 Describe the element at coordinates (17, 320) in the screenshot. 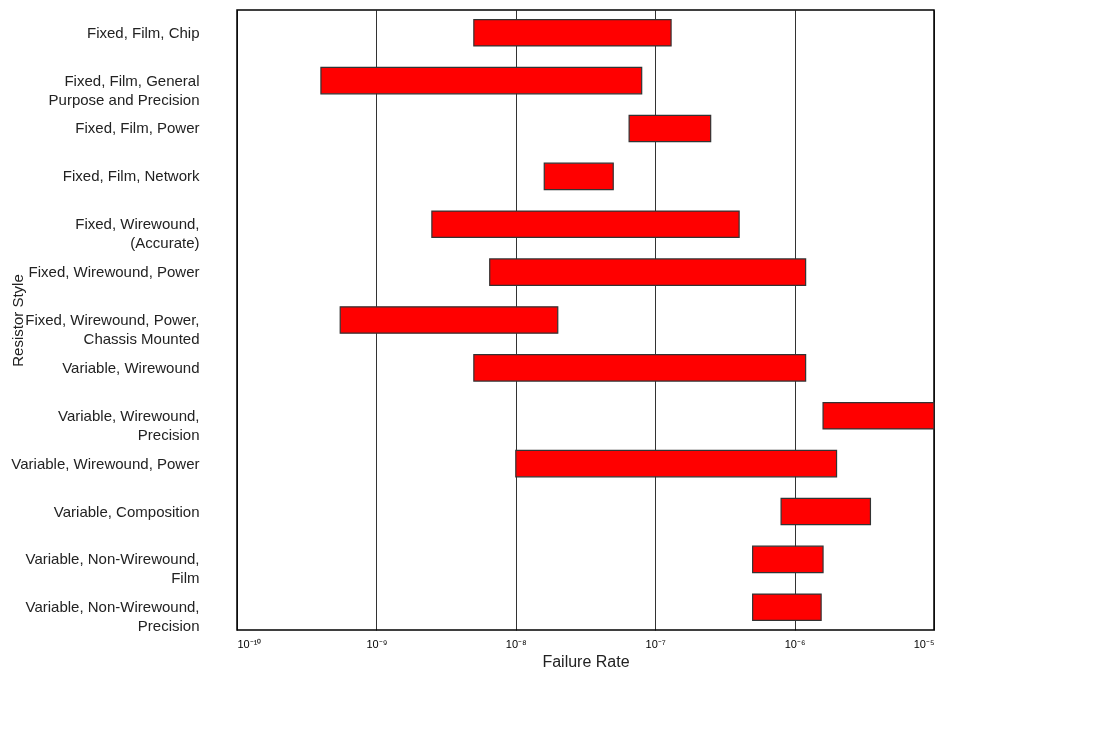

I see `y-axis-title: Resistor Style` at that location.